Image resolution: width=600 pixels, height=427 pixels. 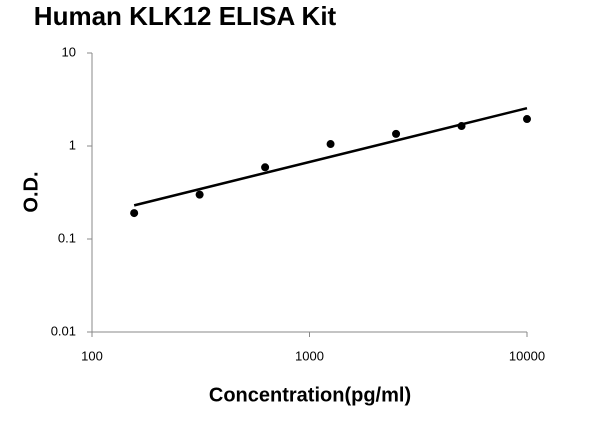 What do you see at coordinates (92, 355) in the screenshot?
I see `x-tick-label: 100` at bounding box center [92, 355].